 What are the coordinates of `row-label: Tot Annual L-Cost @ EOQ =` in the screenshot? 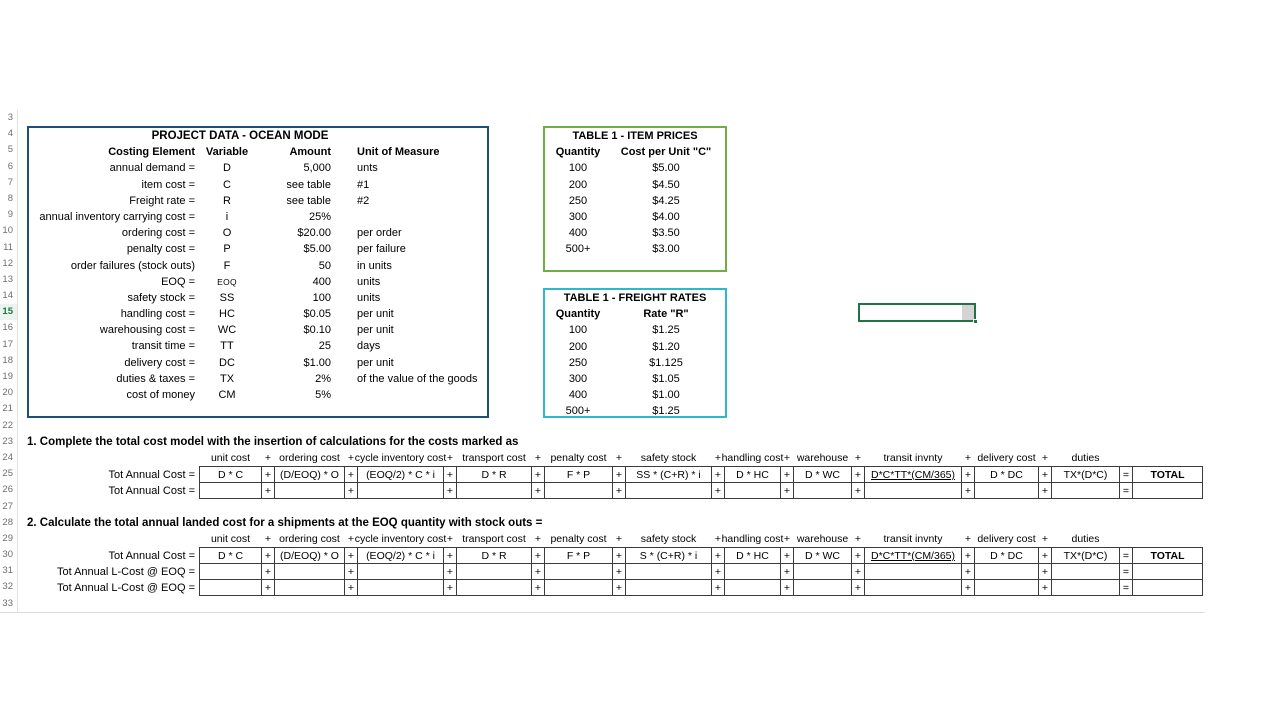 It's located at (125, 571).